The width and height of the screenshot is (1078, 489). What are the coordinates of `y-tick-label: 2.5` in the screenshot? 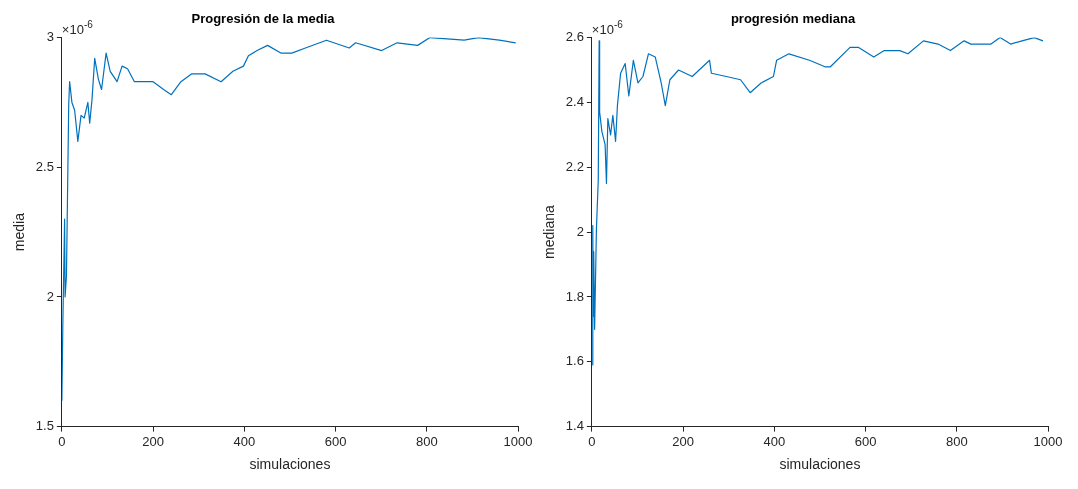 It's located at (44, 166).